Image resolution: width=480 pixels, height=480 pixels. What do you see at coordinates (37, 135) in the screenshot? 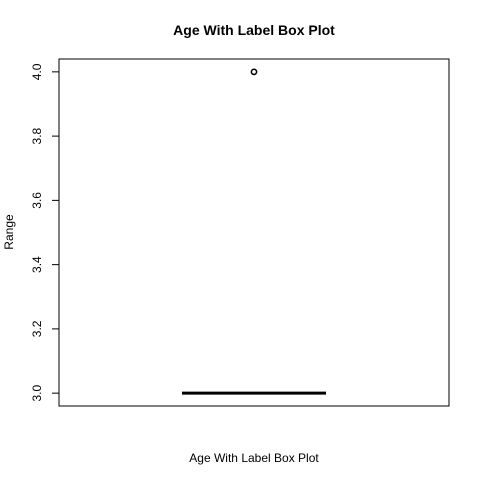
I see `y-tick-label: 3.8` at bounding box center [37, 135].